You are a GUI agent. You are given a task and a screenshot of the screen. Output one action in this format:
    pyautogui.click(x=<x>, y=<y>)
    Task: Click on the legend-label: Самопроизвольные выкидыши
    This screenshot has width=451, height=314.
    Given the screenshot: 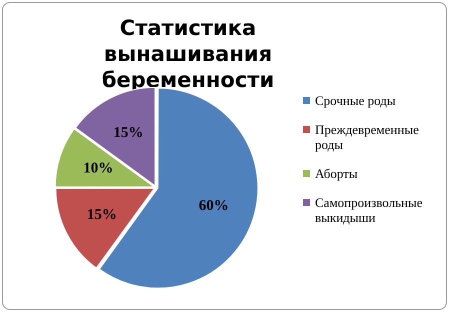 What is the action you would take?
    pyautogui.click(x=368, y=210)
    